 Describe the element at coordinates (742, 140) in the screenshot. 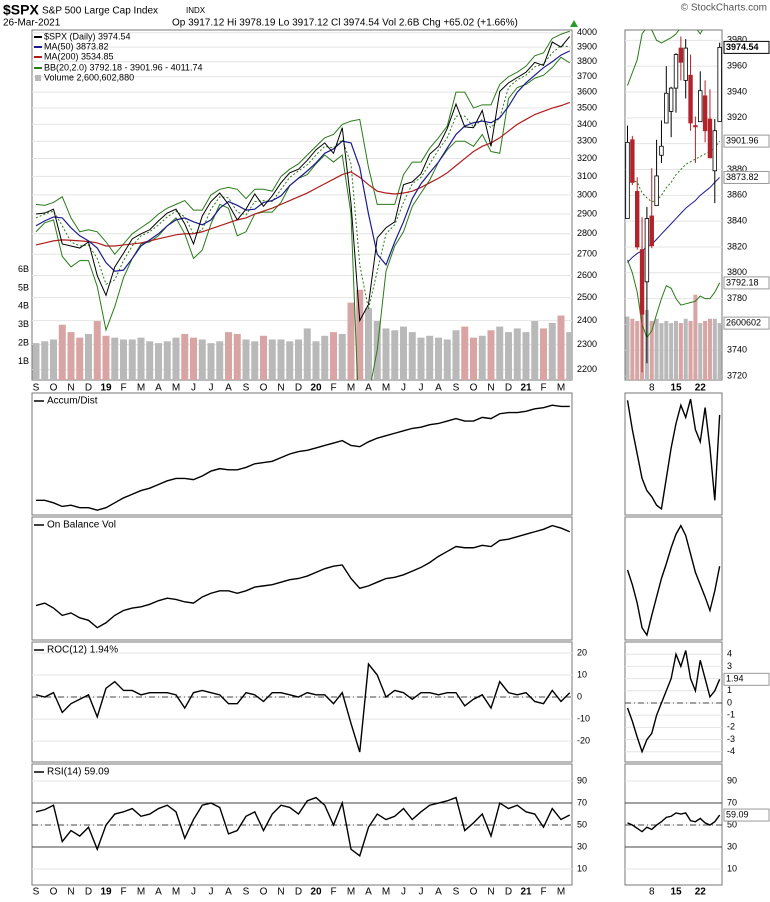

I see `value-tag: 3901.96` at that location.